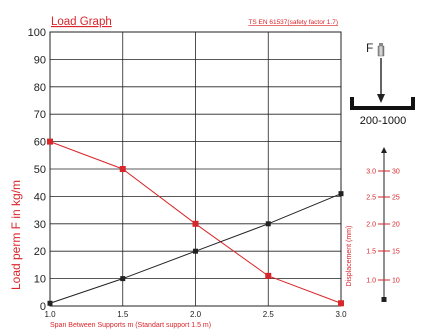 The width and height of the screenshot is (426, 331). What do you see at coordinates (381, 44) in the screenshot?
I see `weight-icon-top` at bounding box center [381, 44].